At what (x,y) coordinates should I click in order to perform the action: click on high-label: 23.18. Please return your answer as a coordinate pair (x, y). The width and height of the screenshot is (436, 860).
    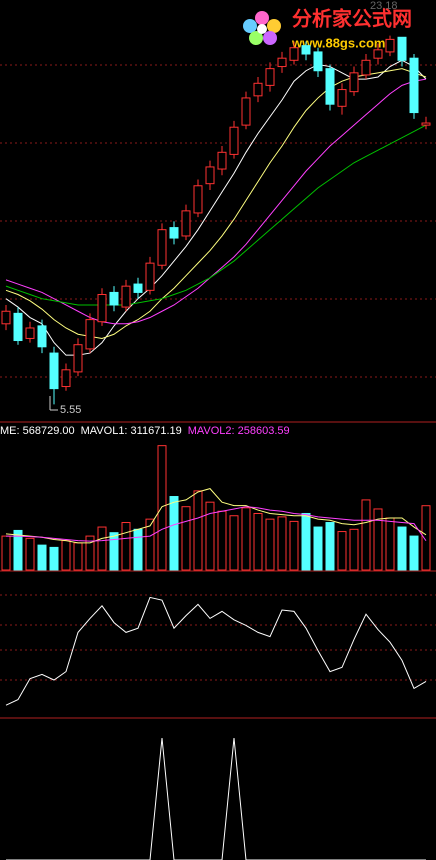
    Looking at the image, I should click on (384, 6).